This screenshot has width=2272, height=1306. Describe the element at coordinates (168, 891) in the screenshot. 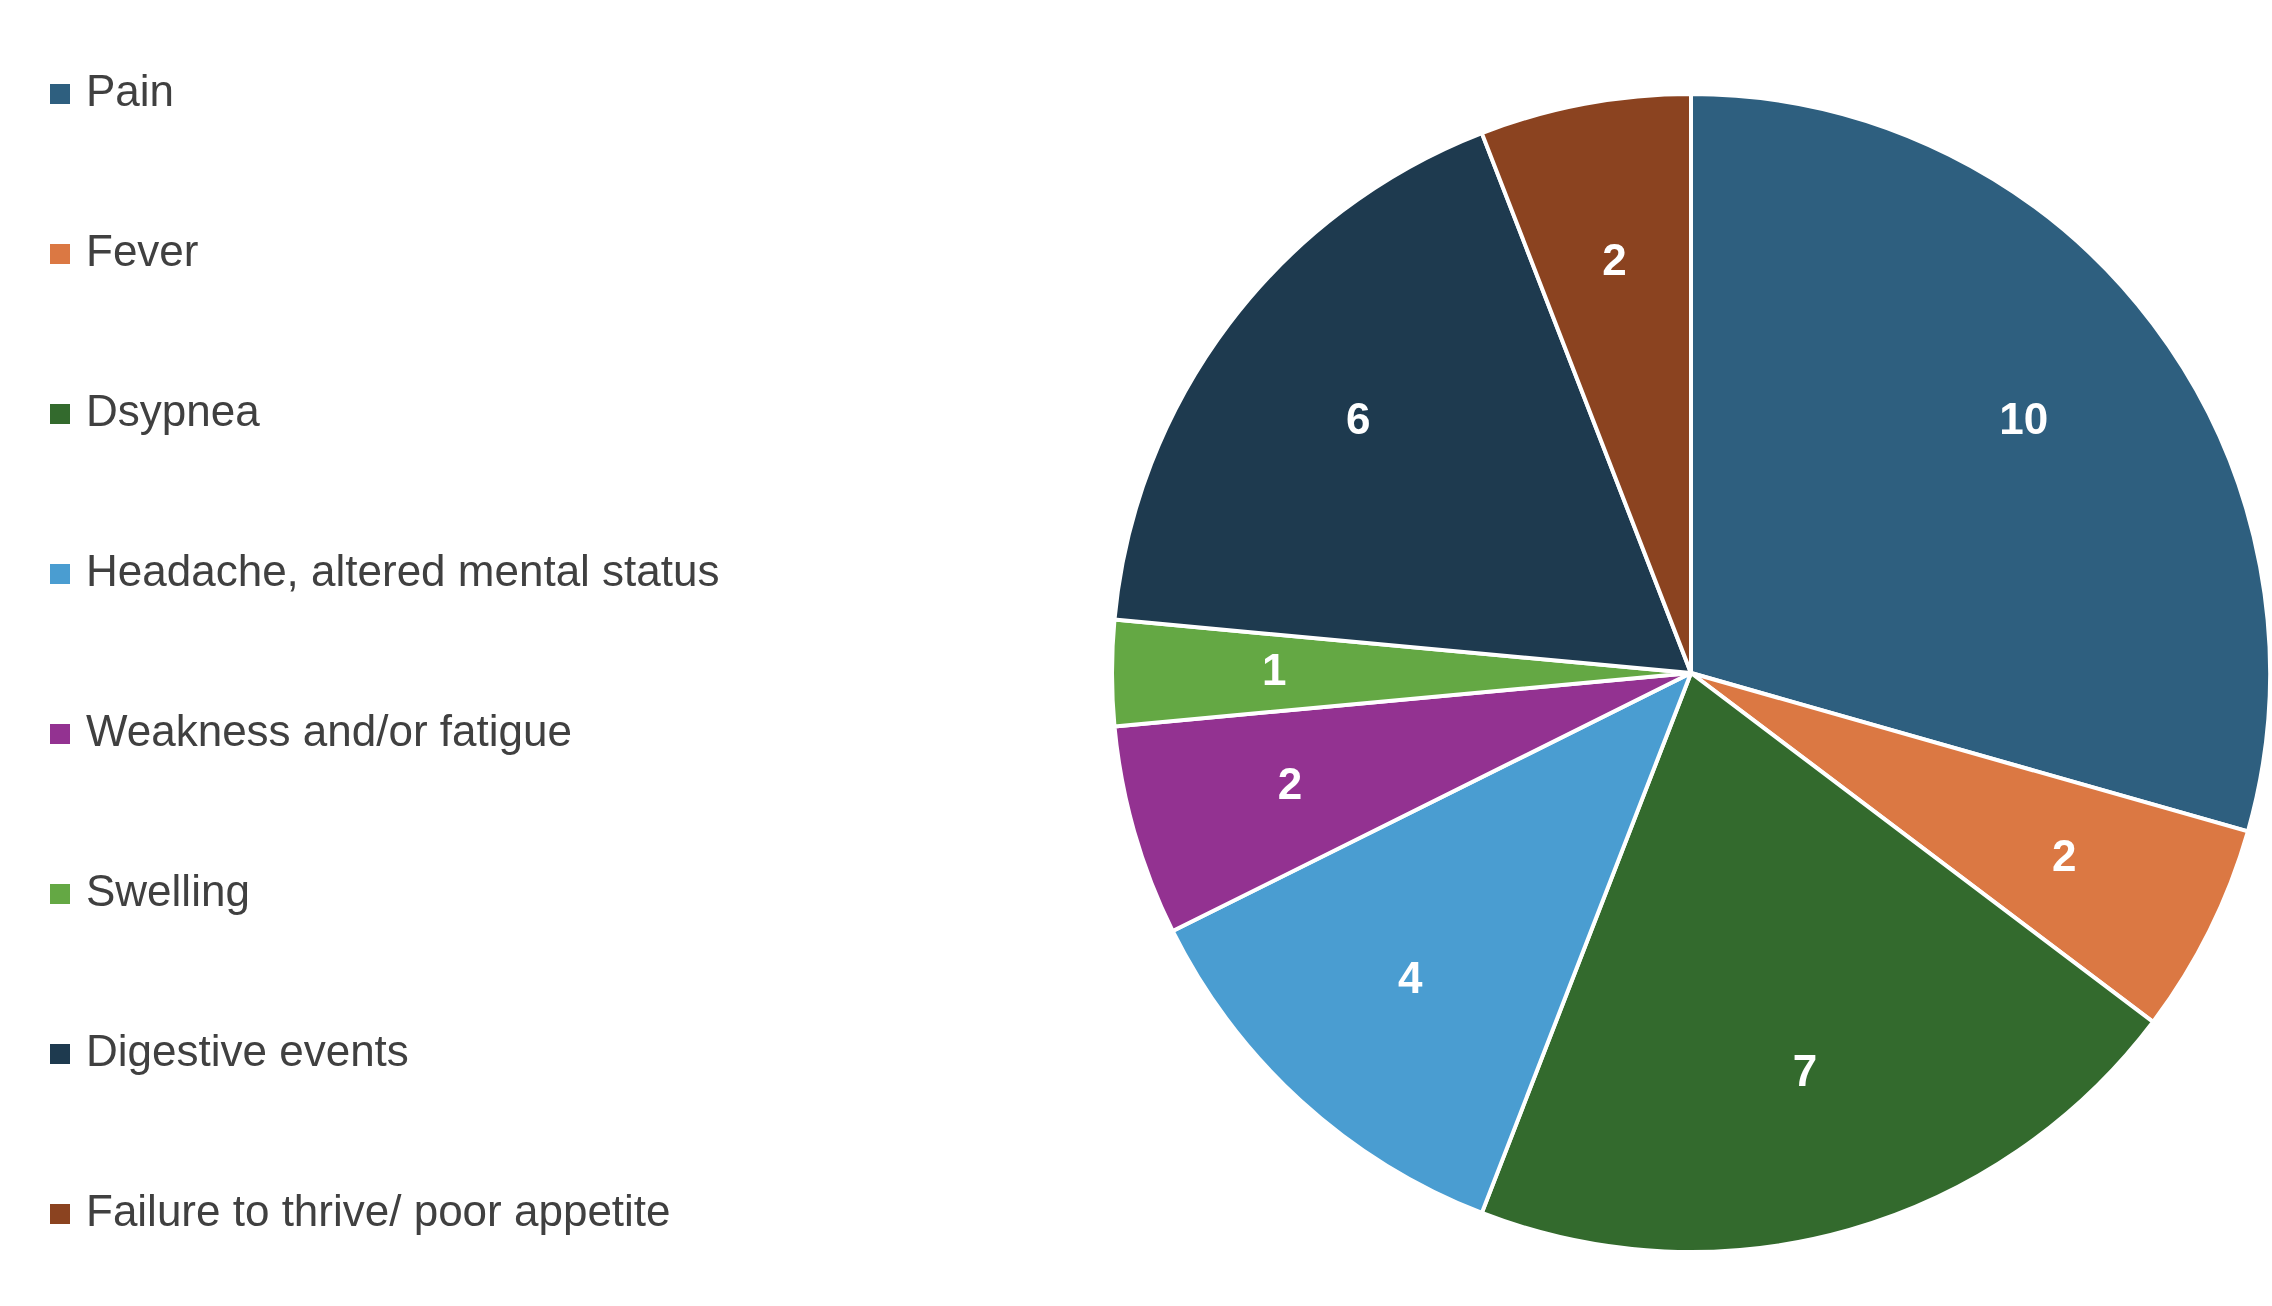

I see `legend-label: Swelling` at that location.